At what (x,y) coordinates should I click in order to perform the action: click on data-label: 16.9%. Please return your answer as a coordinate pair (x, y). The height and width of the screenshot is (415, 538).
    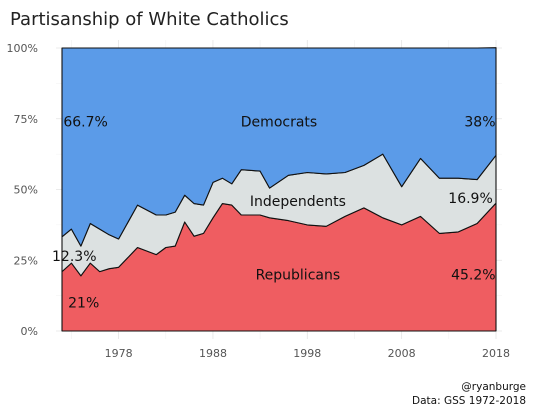
    Looking at the image, I should click on (470, 199).